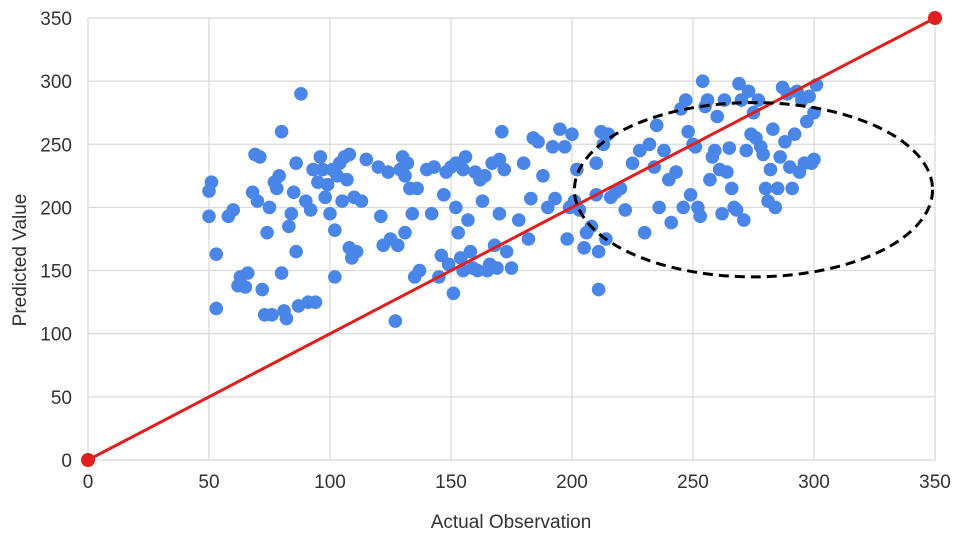 The height and width of the screenshot is (533, 962). I want to click on highlight-ellipse, so click(753, 190).